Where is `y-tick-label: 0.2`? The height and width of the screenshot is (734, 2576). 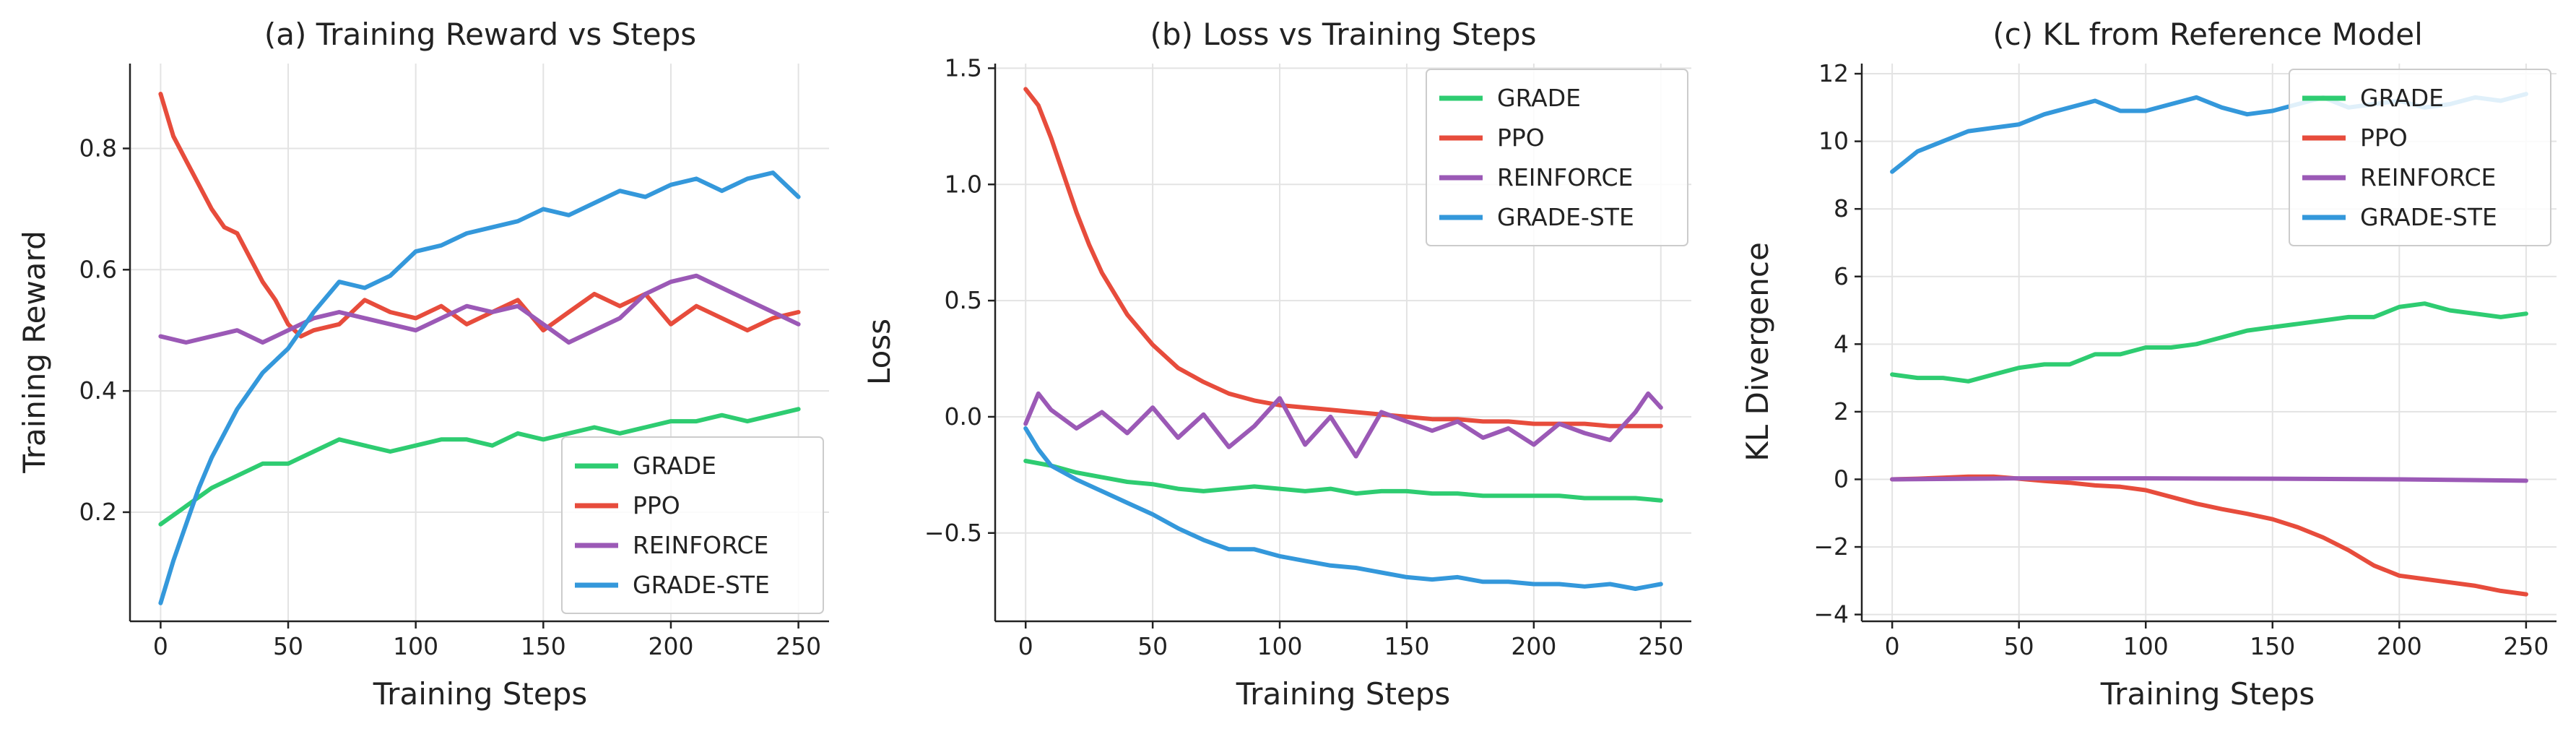 y-tick-label: 0.2 is located at coordinates (98, 512).